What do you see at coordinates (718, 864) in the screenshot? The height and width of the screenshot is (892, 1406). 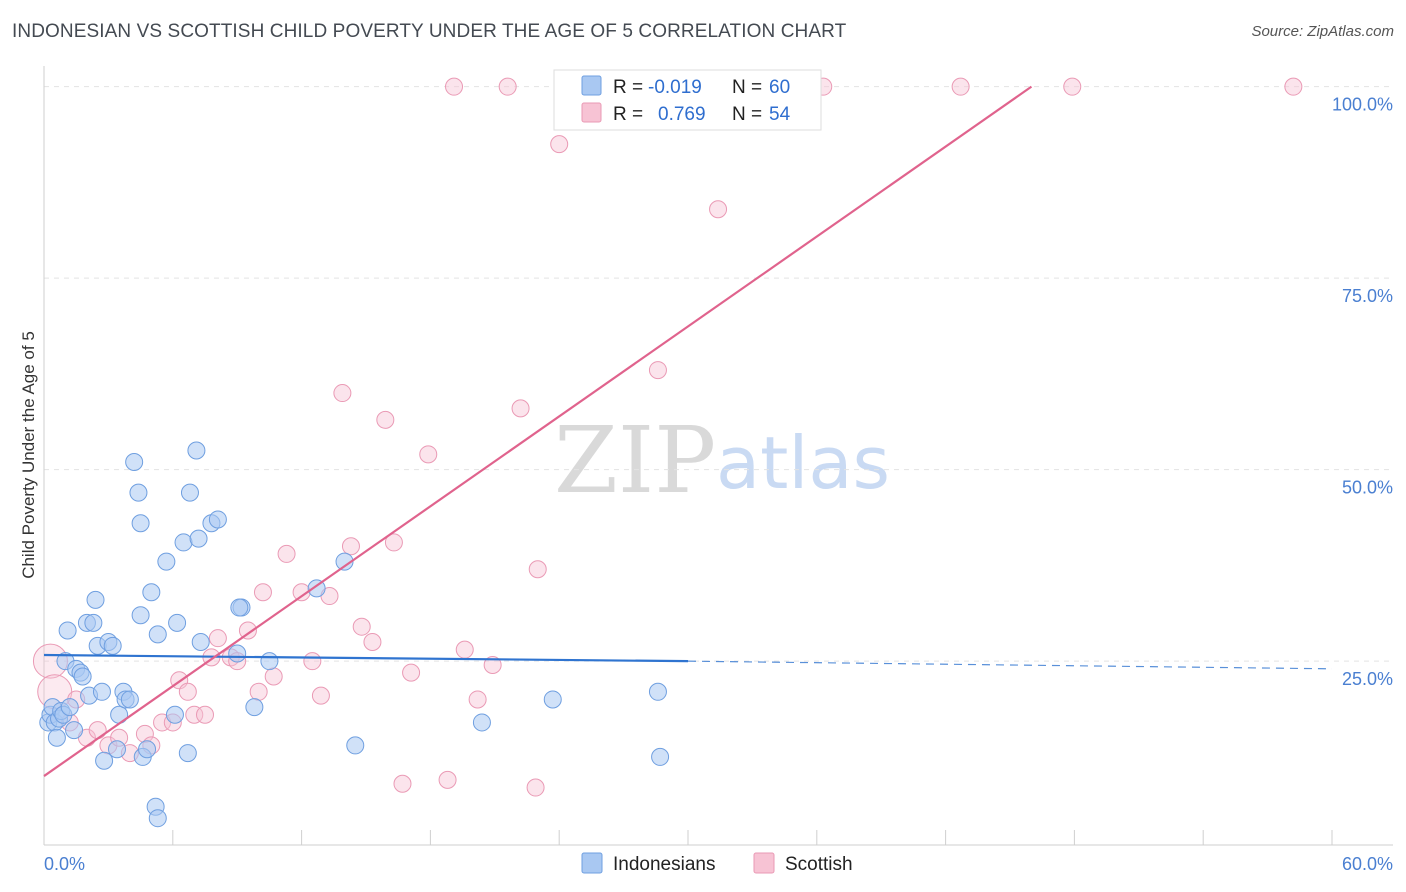 I see `x-tick-labels: 0.0% 60.0%` at bounding box center [718, 864].